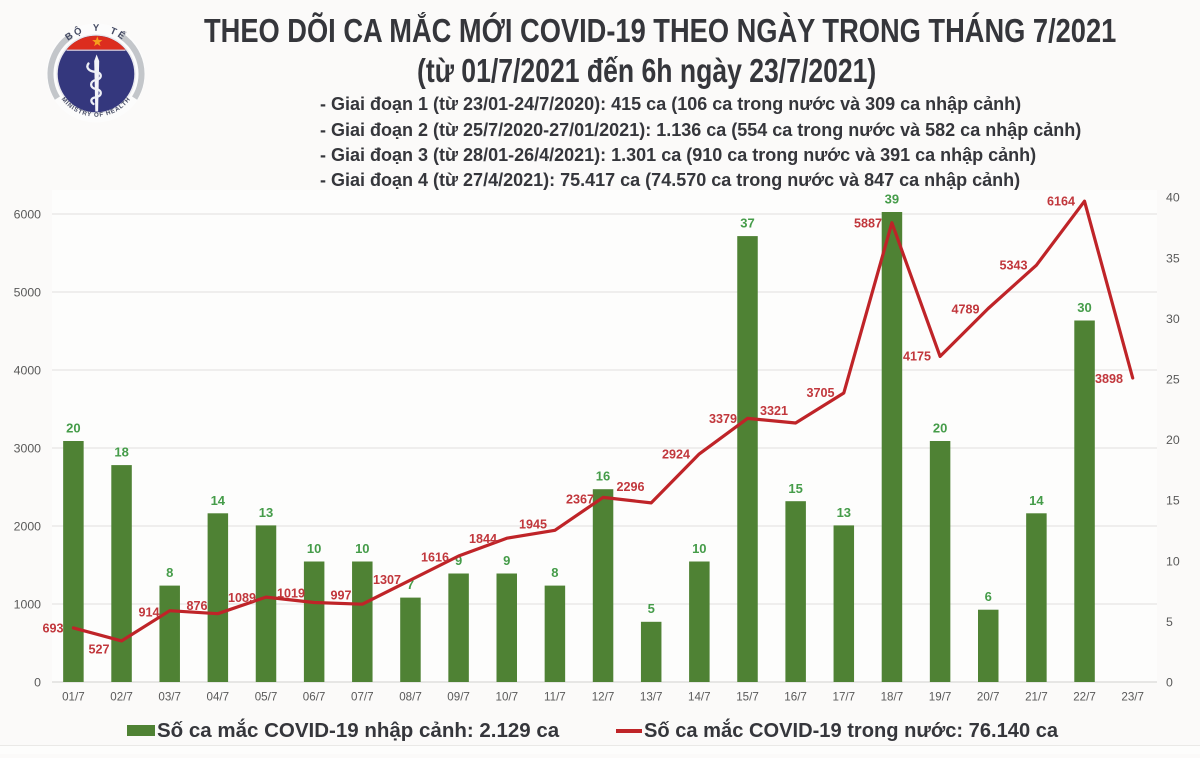 The height and width of the screenshot is (758, 1200). Describe the element at coordinates (651, 697) in the screenshot. I see `svg-text: 13/7` at that location.